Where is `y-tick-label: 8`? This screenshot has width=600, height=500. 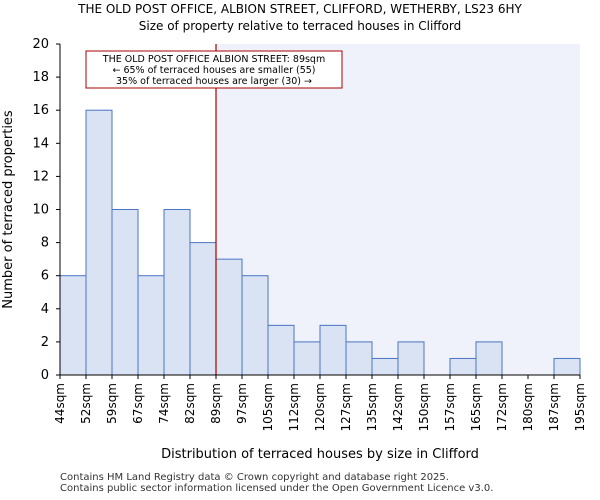 y-tick-label: 8 is located at coordinates (45, 243).